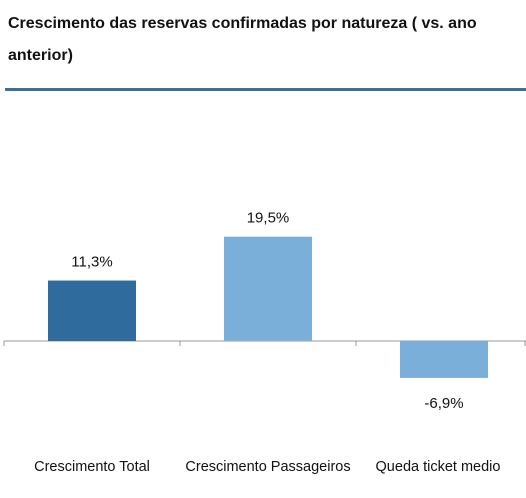 The height and width of the screenshot is (498, 526). I want to click on x-tick-label: Crescimento Passageiros, so click(268, 467).